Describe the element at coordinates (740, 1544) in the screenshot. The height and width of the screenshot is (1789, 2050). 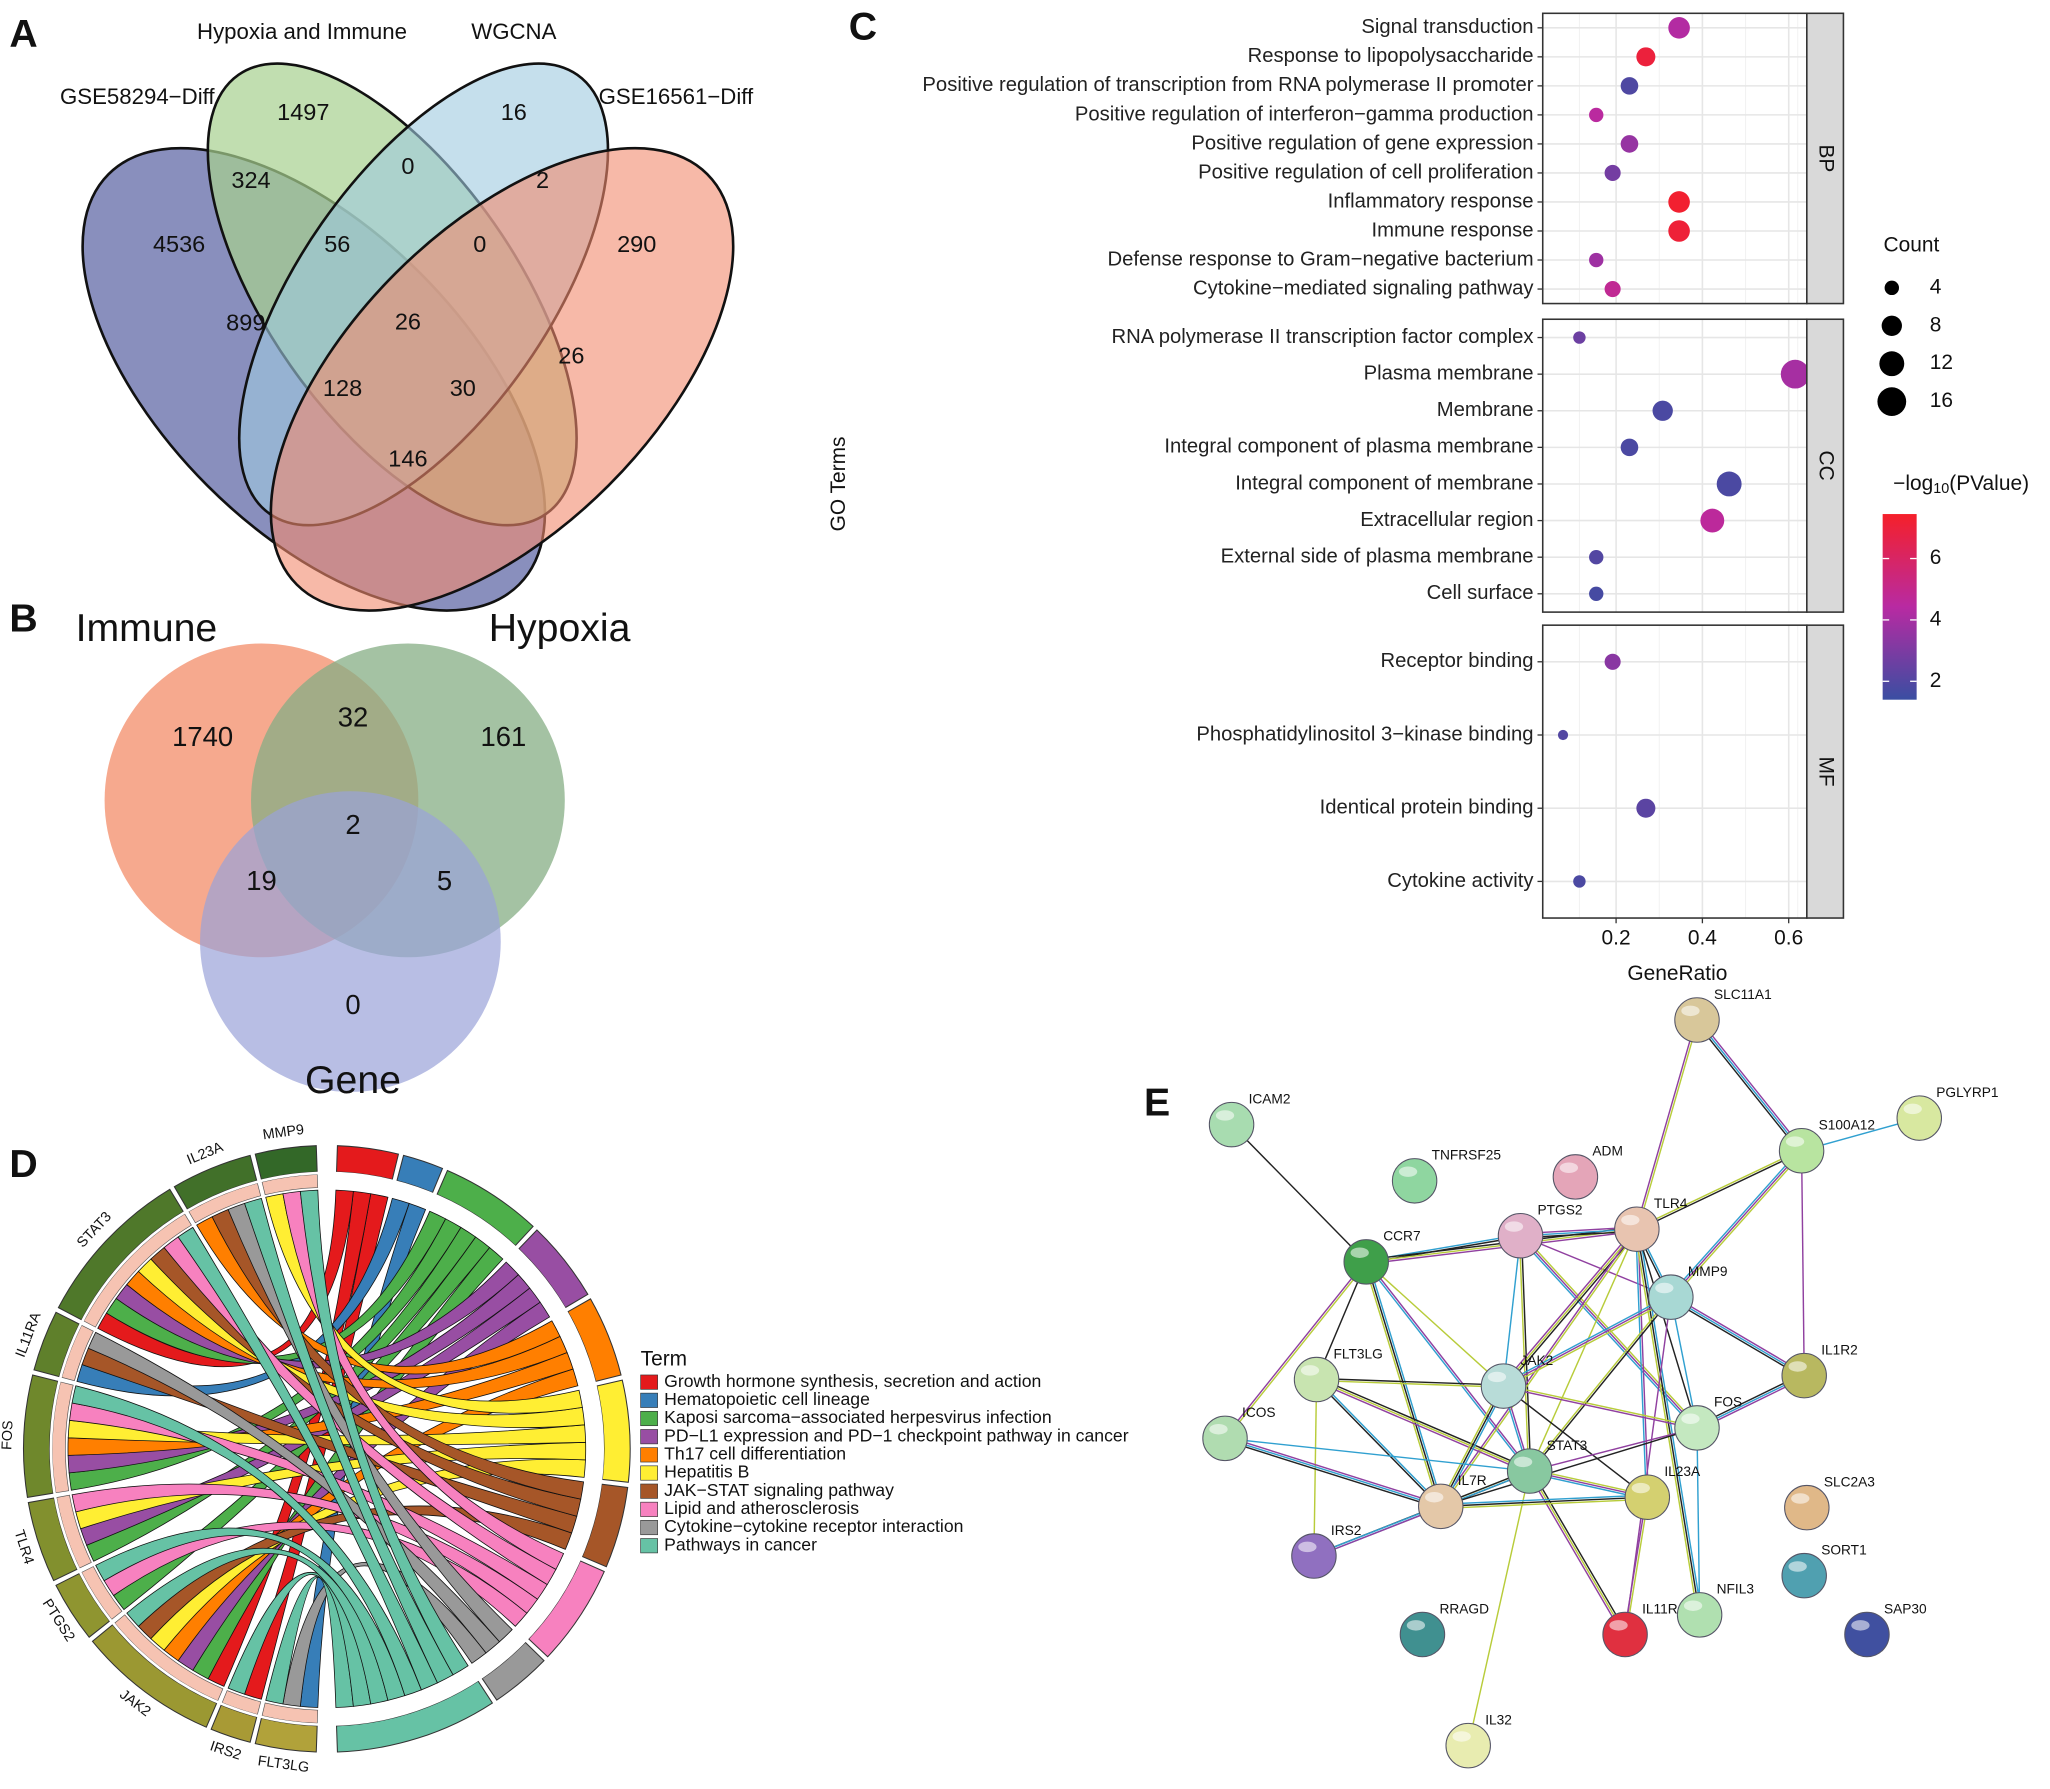
I see `legend-label: Pathways in cancer` at that location.